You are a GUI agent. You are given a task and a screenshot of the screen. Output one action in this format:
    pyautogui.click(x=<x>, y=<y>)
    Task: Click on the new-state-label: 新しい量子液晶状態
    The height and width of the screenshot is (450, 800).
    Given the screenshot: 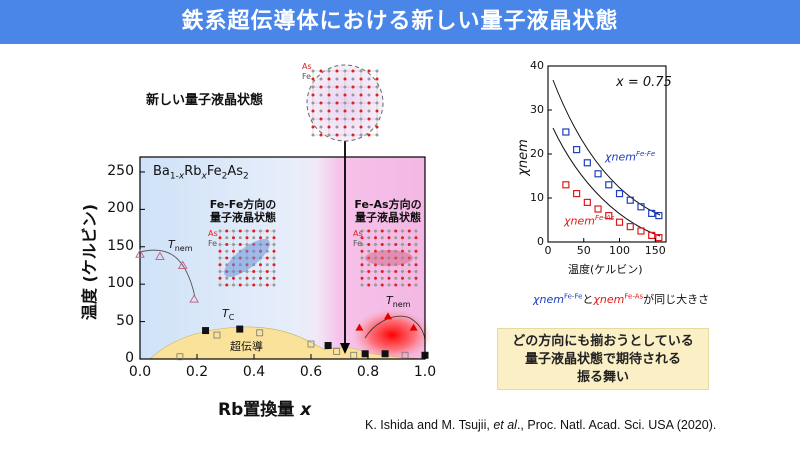 What is the action you would take?
    pyautogui.click(x=205, y=100)
    